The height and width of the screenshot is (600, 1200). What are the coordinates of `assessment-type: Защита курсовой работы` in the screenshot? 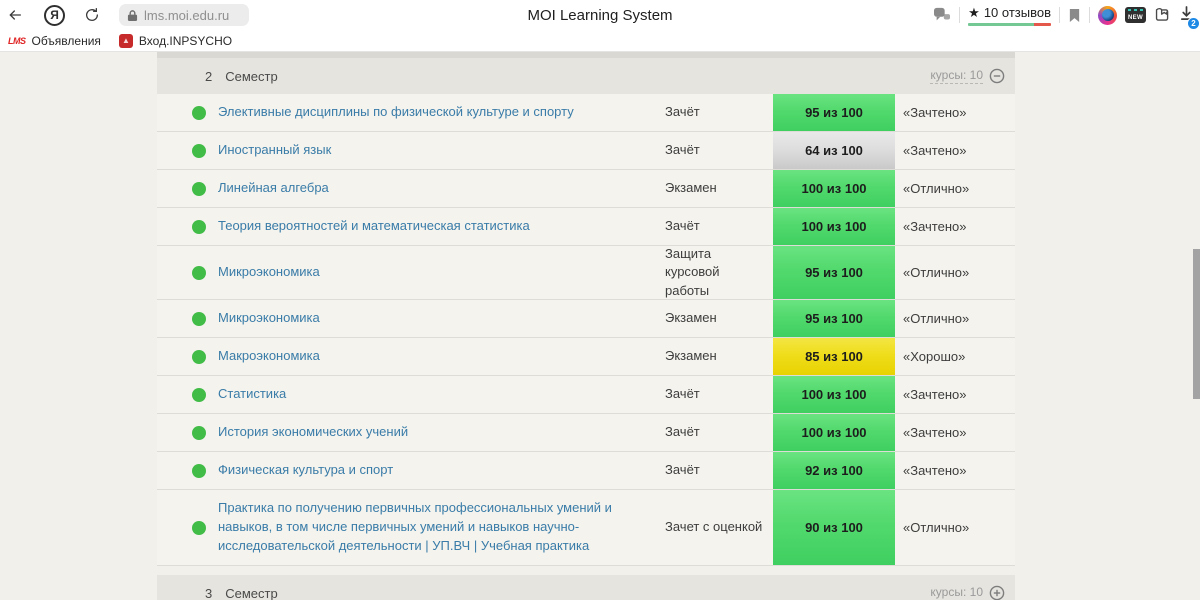 It's located at (692, 272).